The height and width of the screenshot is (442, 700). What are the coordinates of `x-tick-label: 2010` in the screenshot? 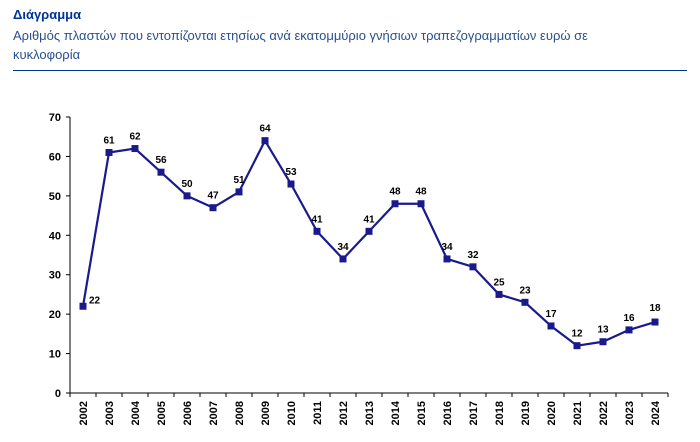 It's located at (292, 413).